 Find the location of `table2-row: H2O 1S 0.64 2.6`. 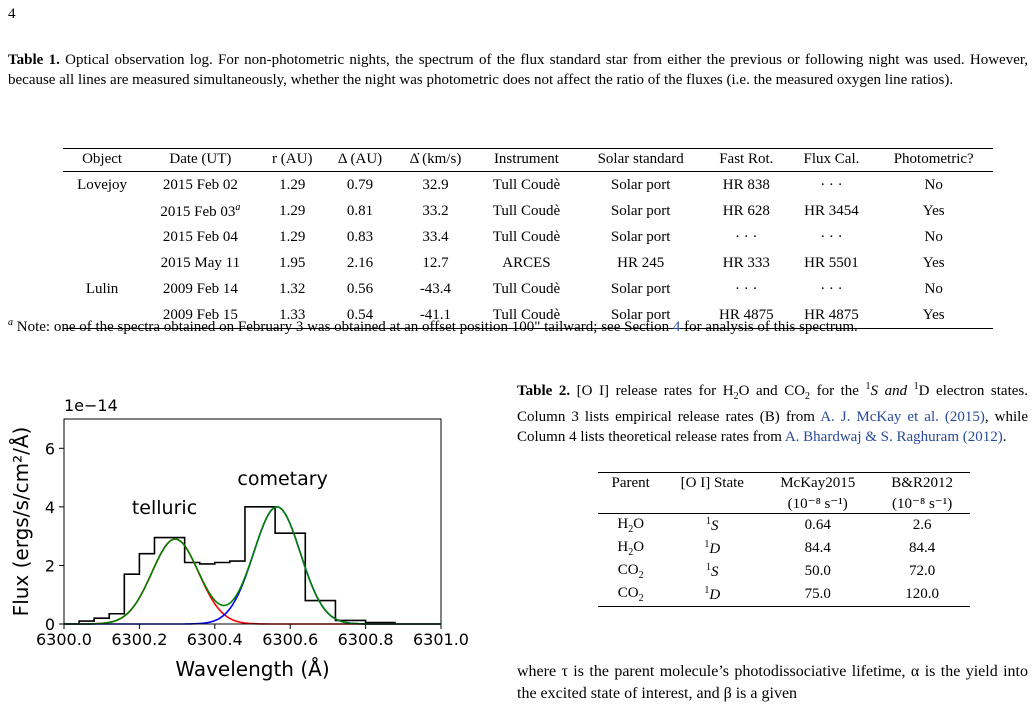

table2-row: H2O 1S 0.64 2.6 is located at coordinates (784, 526).